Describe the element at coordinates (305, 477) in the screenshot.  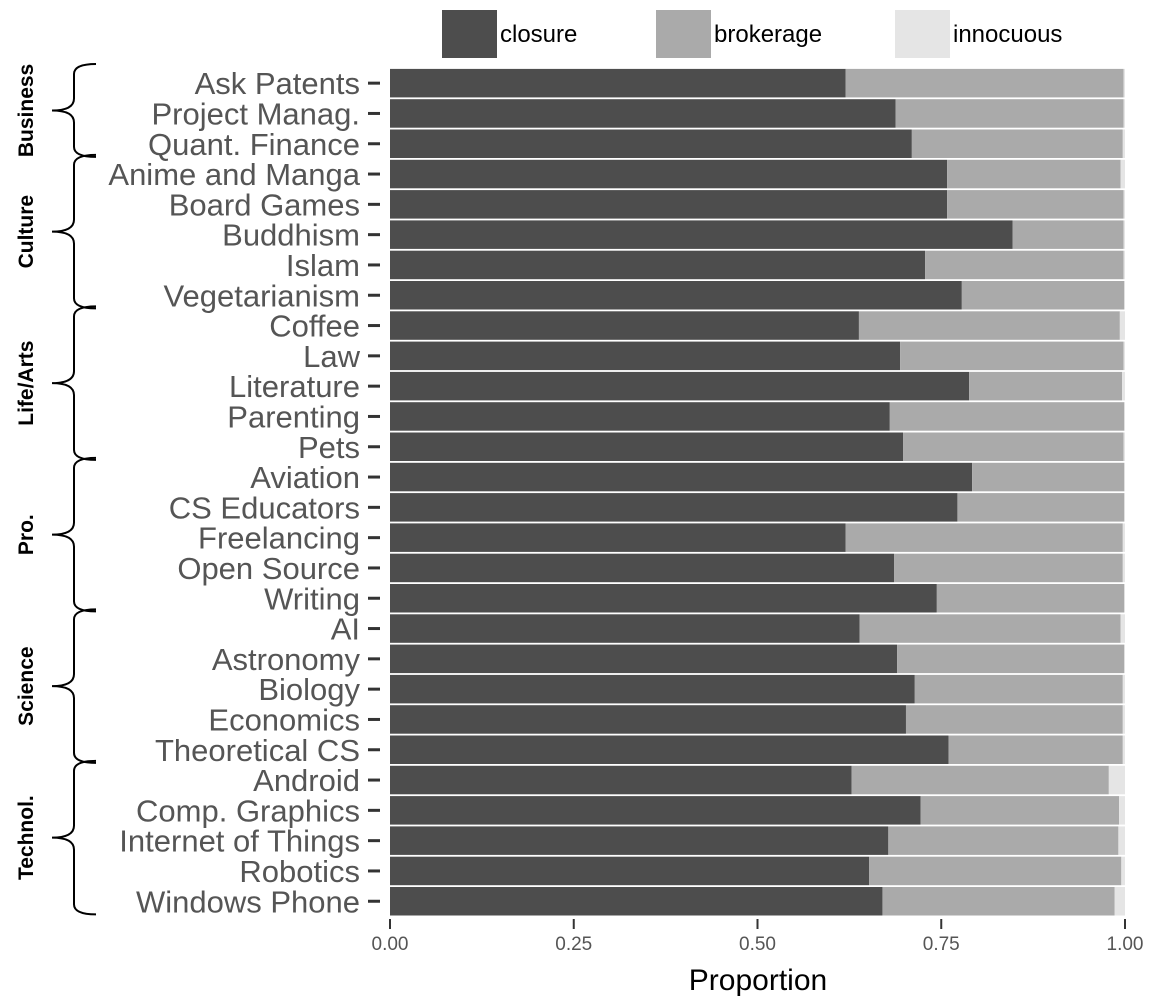
I see `category-label: Aviation` at that location.